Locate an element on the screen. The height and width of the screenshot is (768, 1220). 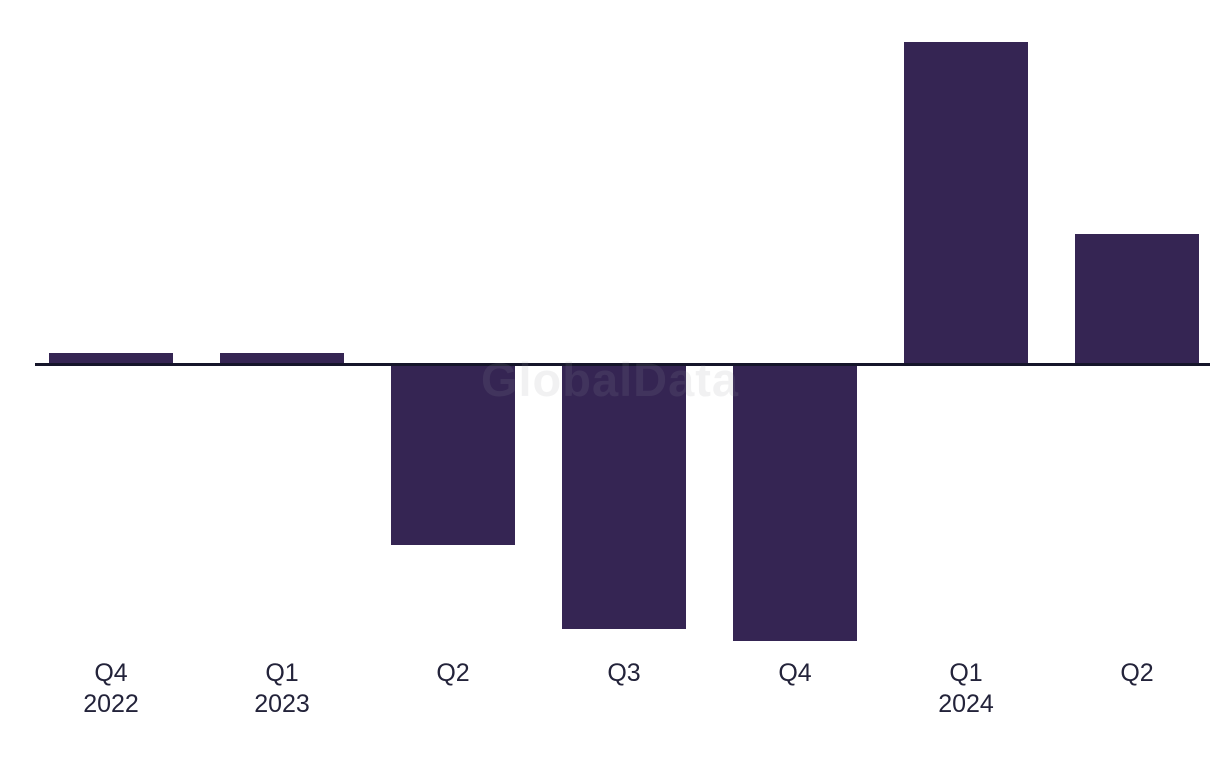
x-tick-year: 2022 is located at coordinates (111, 704).